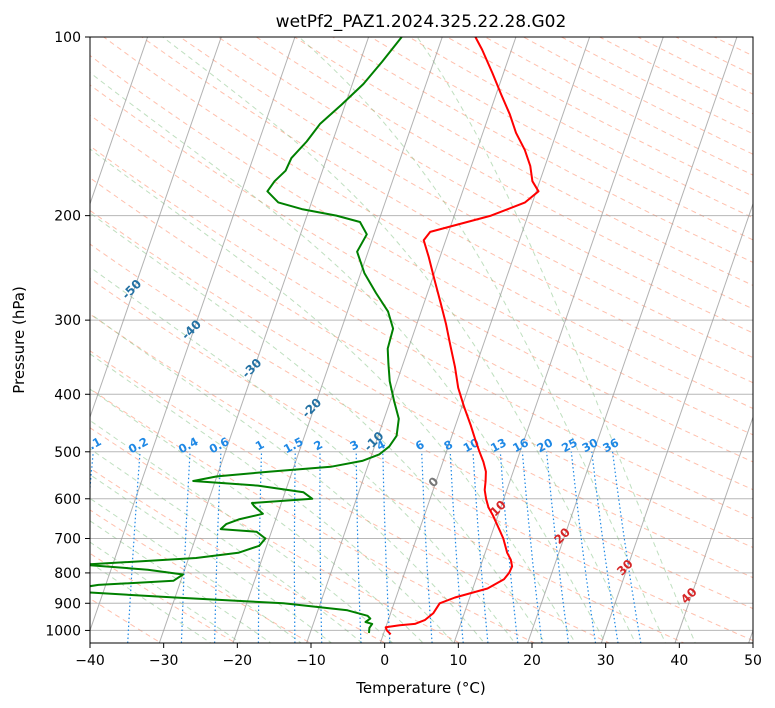  Describe the element at coordinates (67, 453) in the screenshot. I see `y-tick-label: 500` at that location.